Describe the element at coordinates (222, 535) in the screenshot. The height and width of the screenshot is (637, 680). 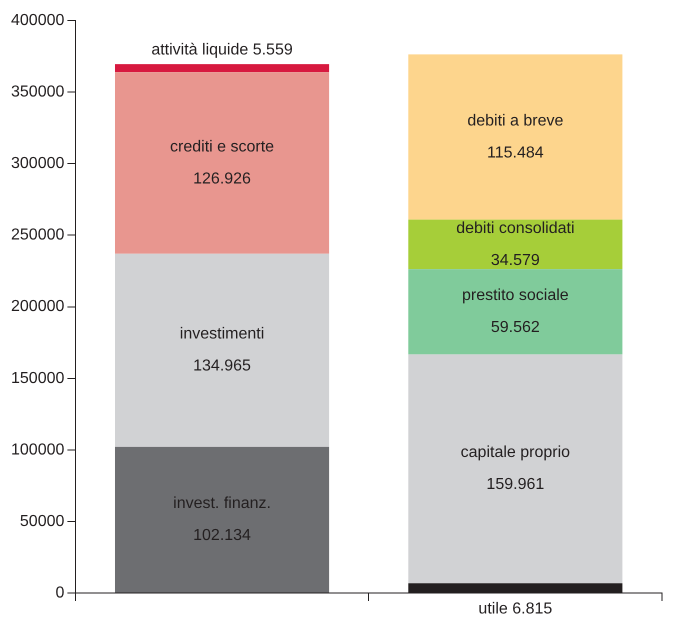
I see `data-label: 102.134` at that location.